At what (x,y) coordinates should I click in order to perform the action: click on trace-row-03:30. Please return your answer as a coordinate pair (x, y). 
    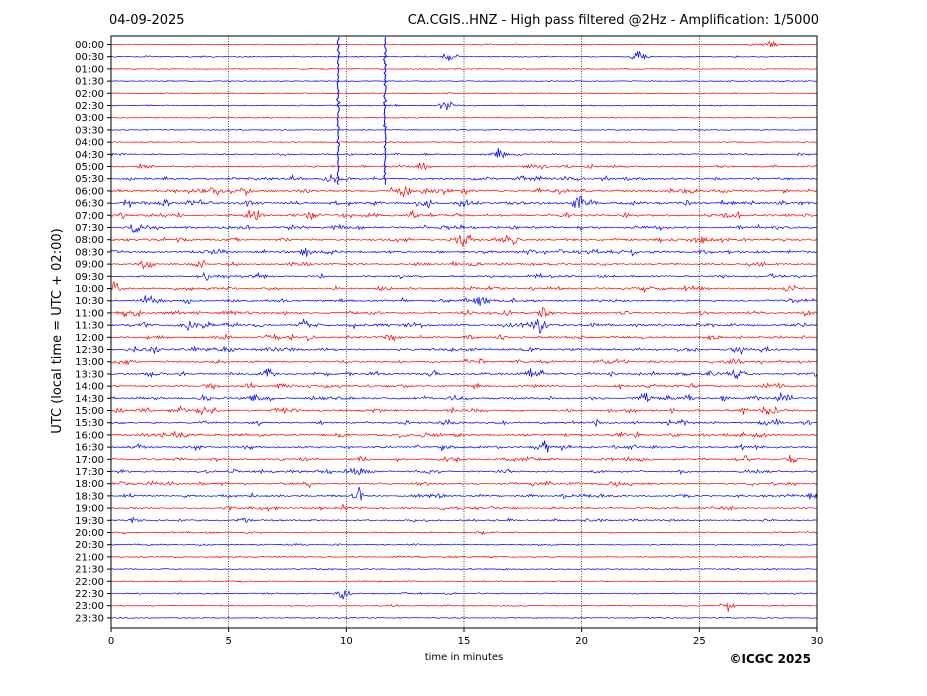
    Looking at the image, I should click on (464, 129).